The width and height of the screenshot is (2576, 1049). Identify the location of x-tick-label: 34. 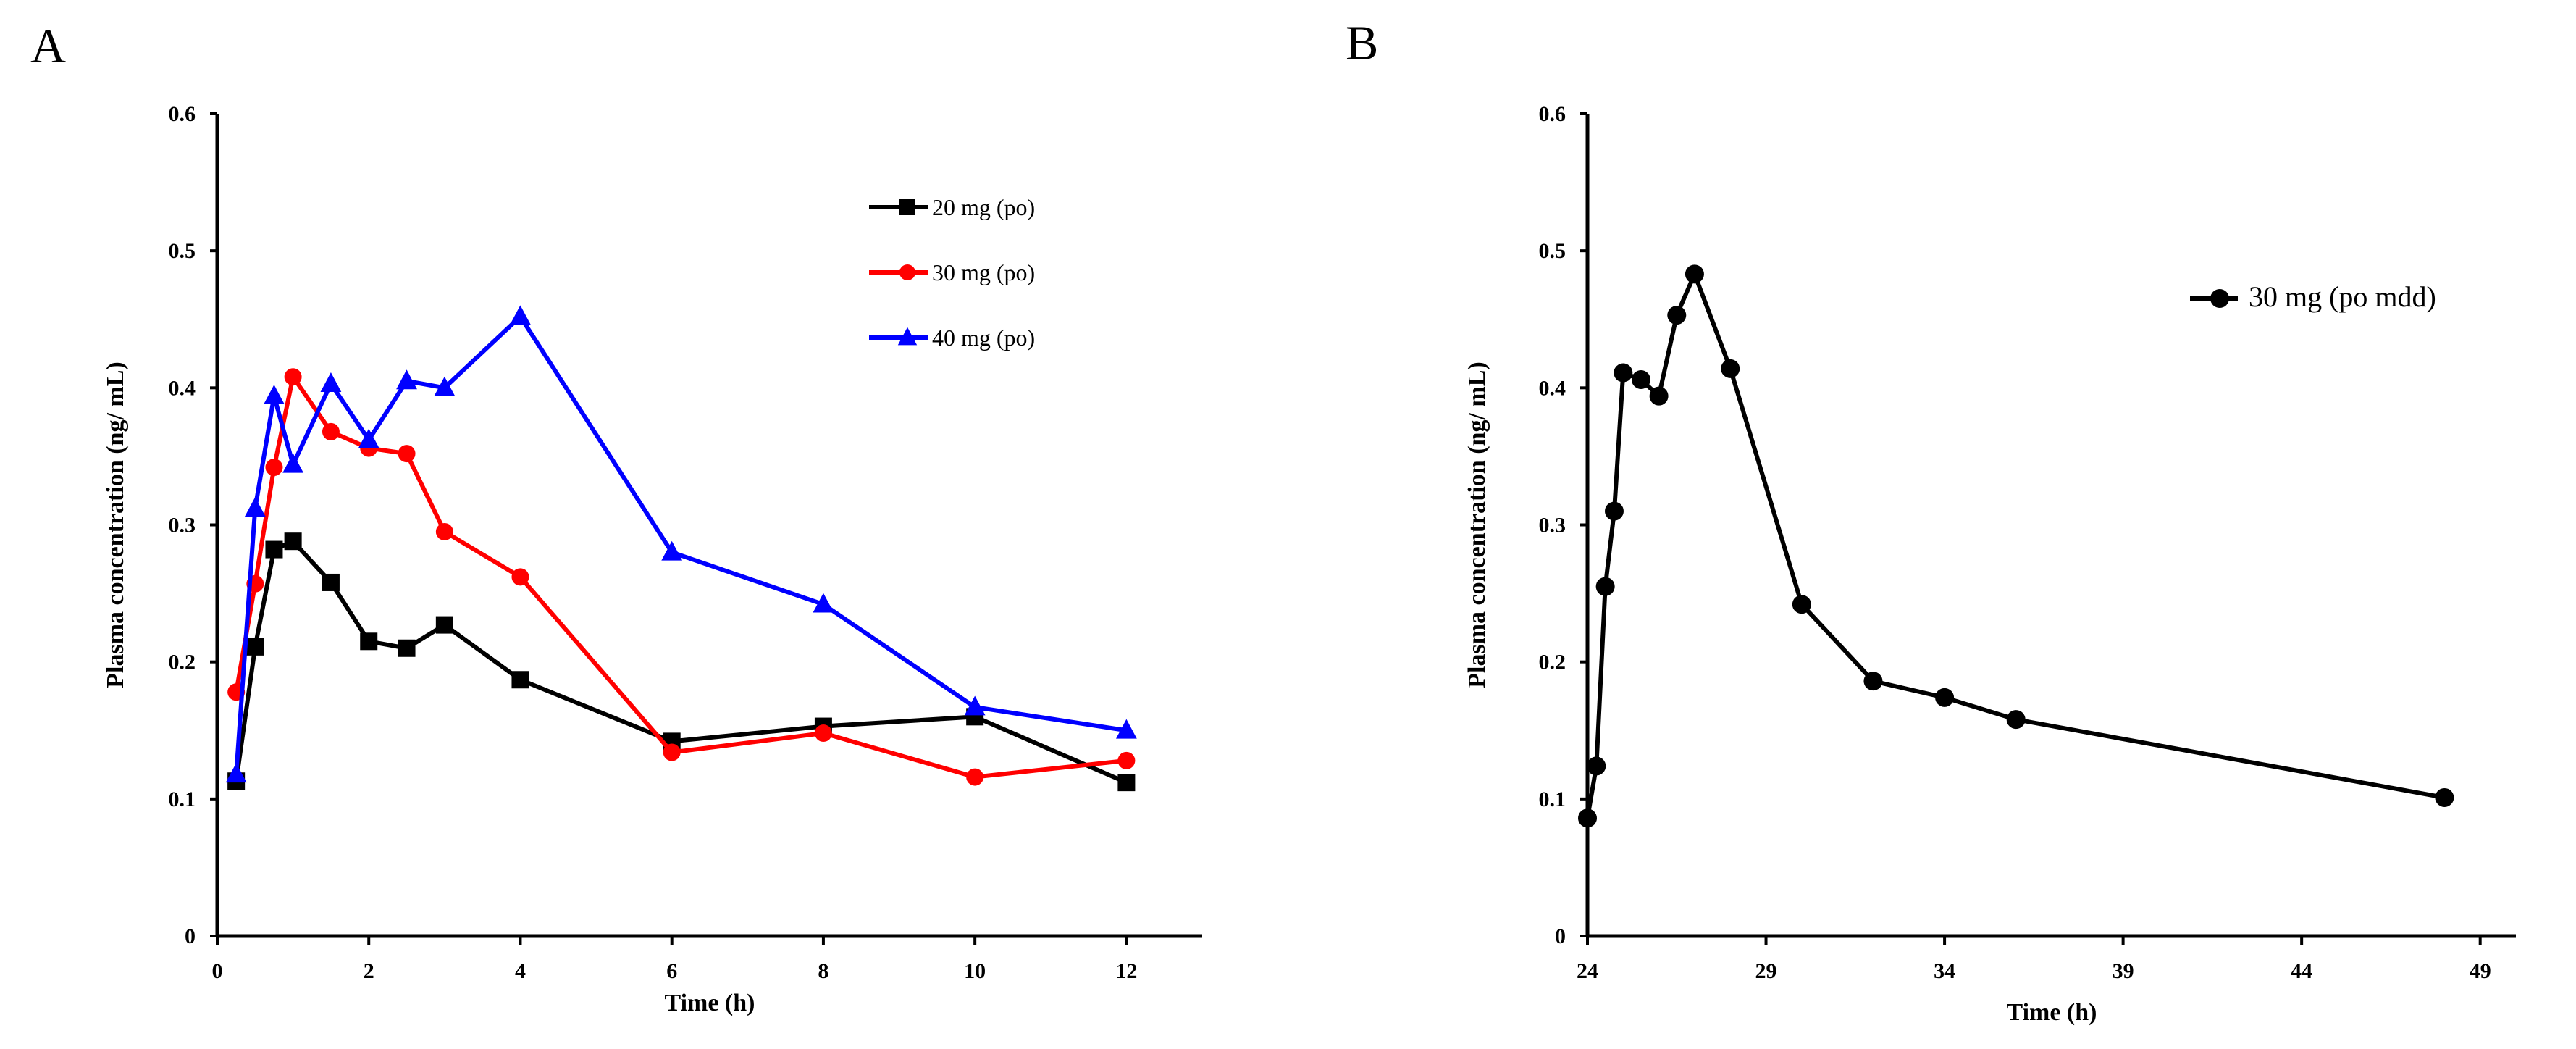
(1944, 971).